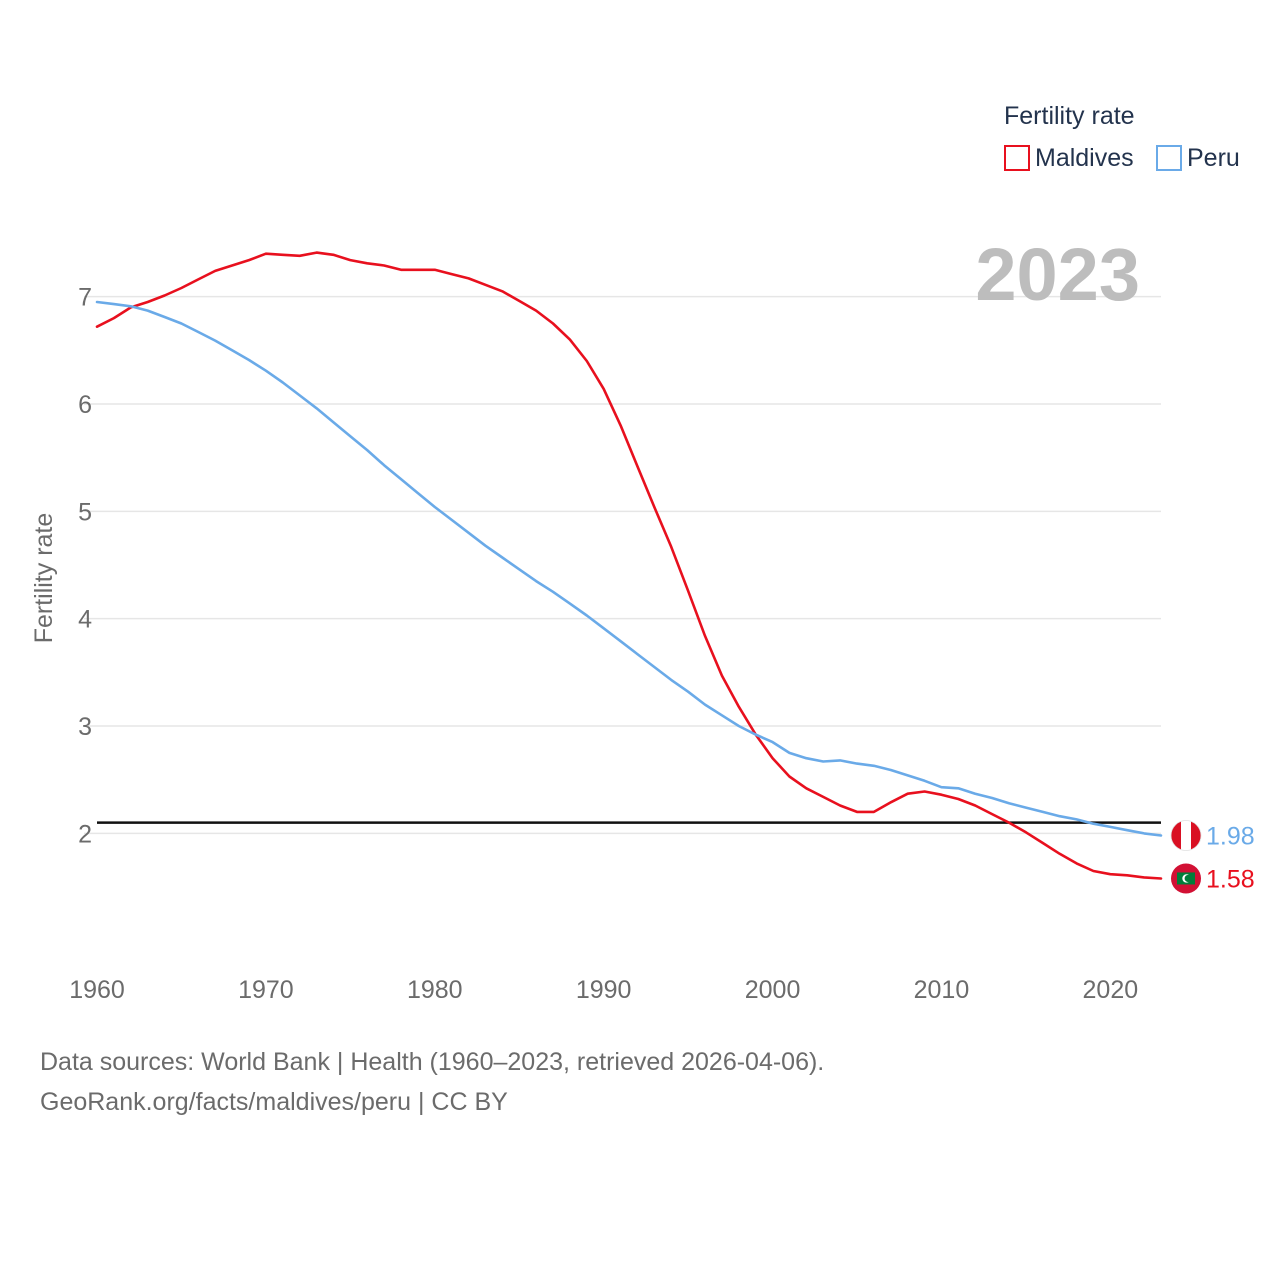 This screenshot has height=1280, width=1280. What do you see at coordinates (1230, 879) in the screenshot?
I see `end-value-label-maldives: 1.58` at bounding box center [1230, 879].